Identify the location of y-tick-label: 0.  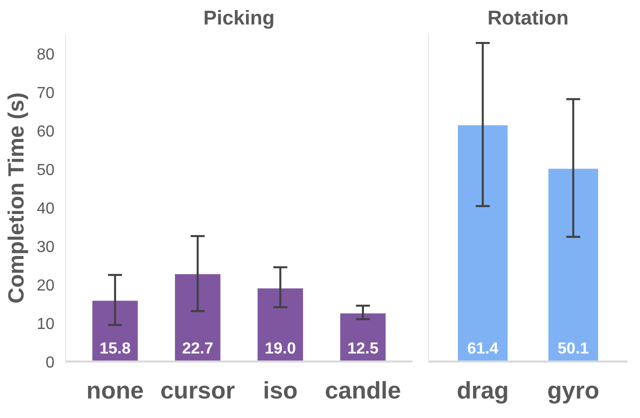
(50, 363).